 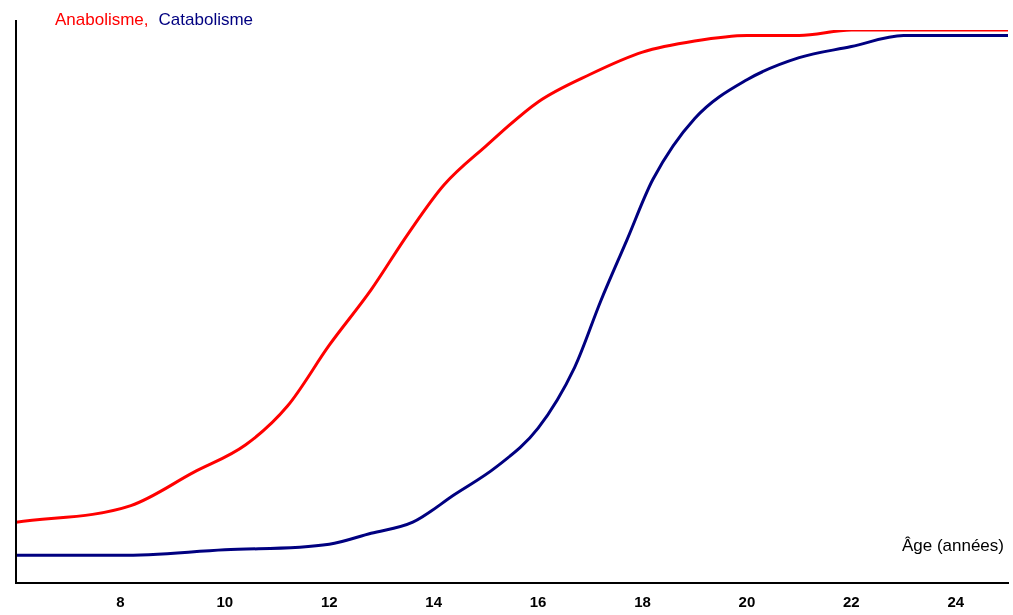 What do you see at coordinates (120, 602) in the screenshot?
I see `x-tick-label: 8` at bounding box center [120, 602].